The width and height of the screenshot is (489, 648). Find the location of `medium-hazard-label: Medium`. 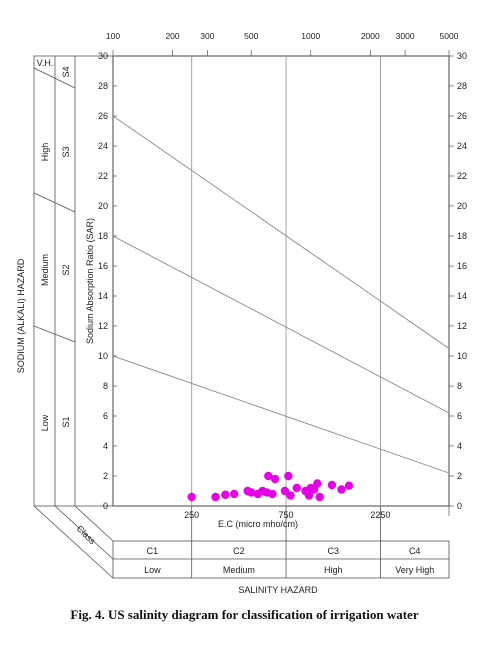

medium-hazard-label: Medium is located at coordinates (45, 270).